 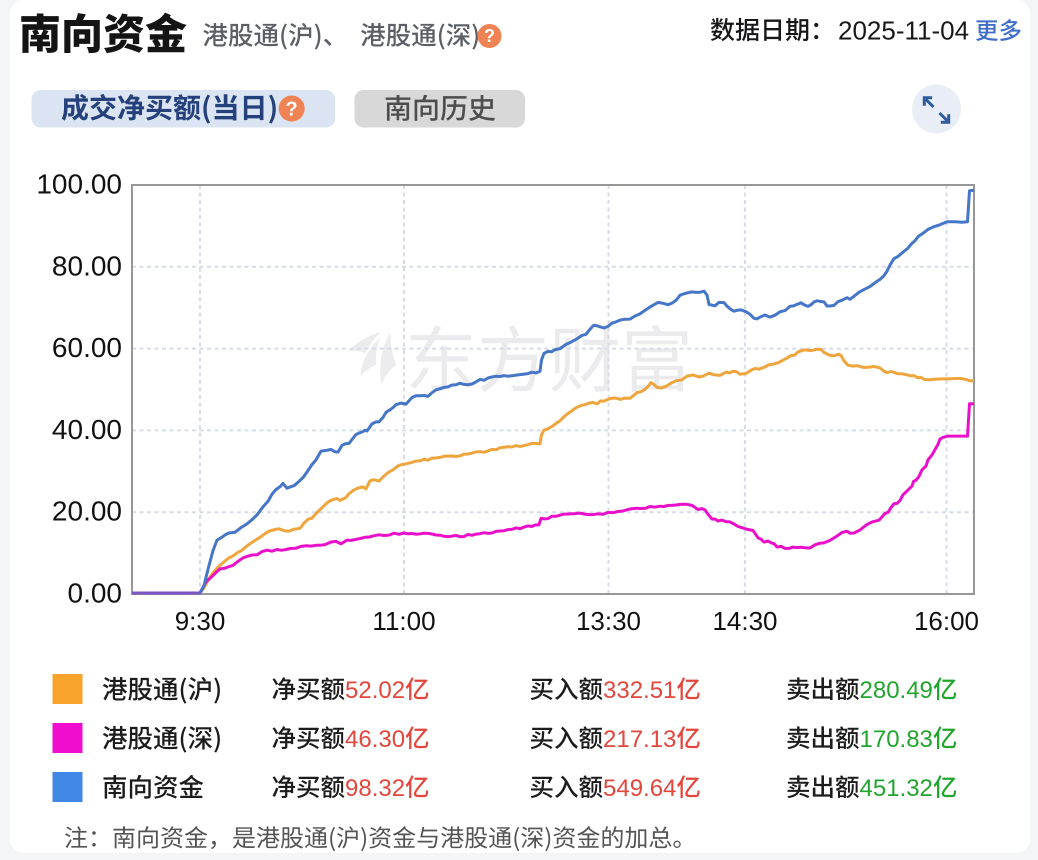 I want to click on svg-text: 13:30, so click(x=608, y=621).